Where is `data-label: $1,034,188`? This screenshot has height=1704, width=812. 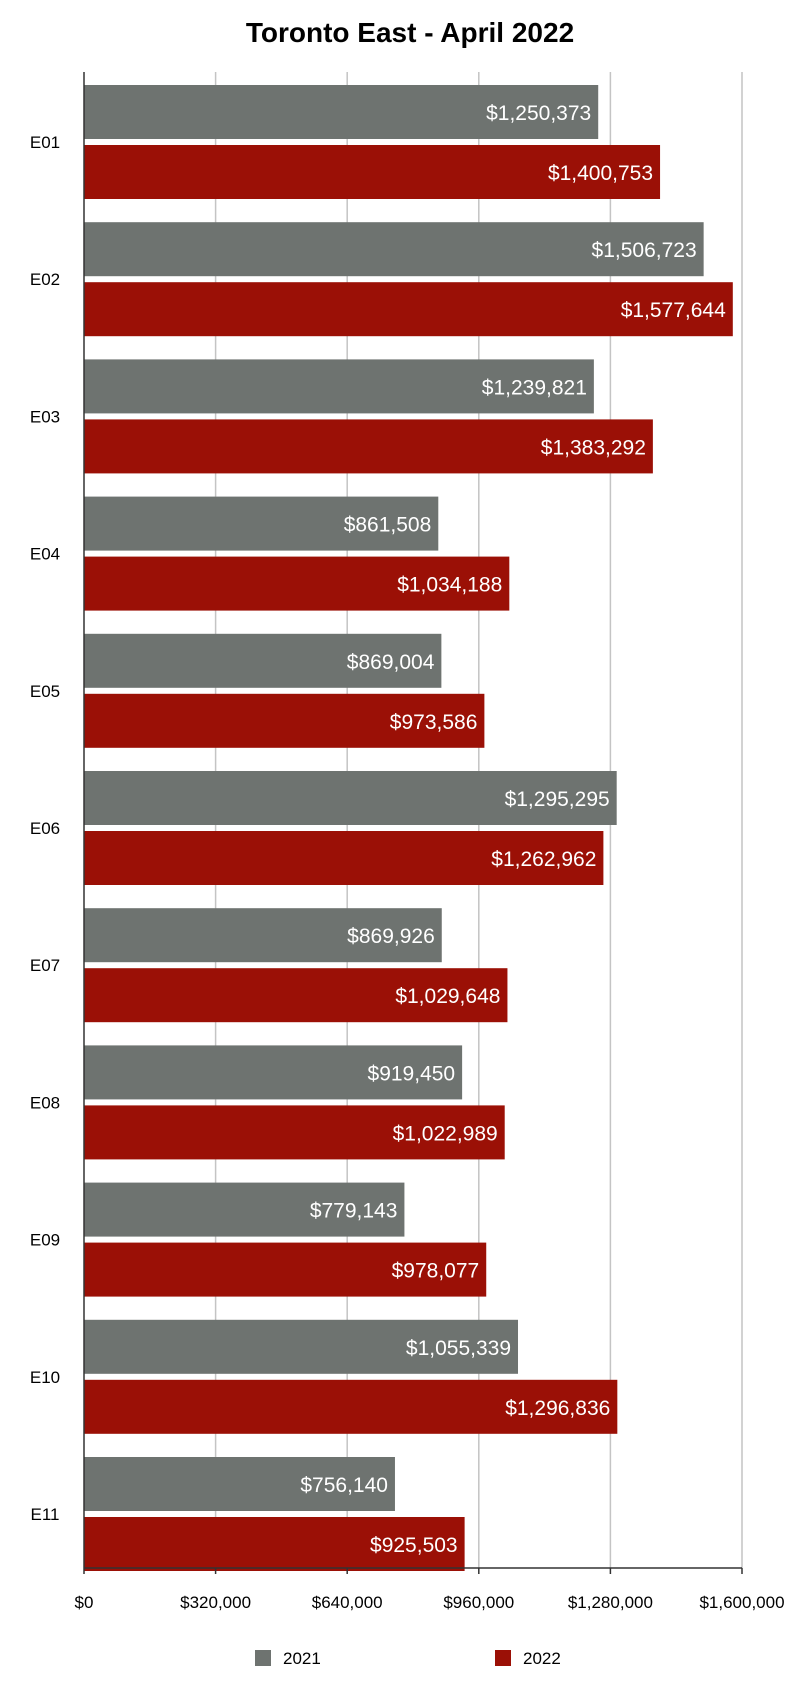 data-label: $1,034,188 is located at coordinates (449, 585).